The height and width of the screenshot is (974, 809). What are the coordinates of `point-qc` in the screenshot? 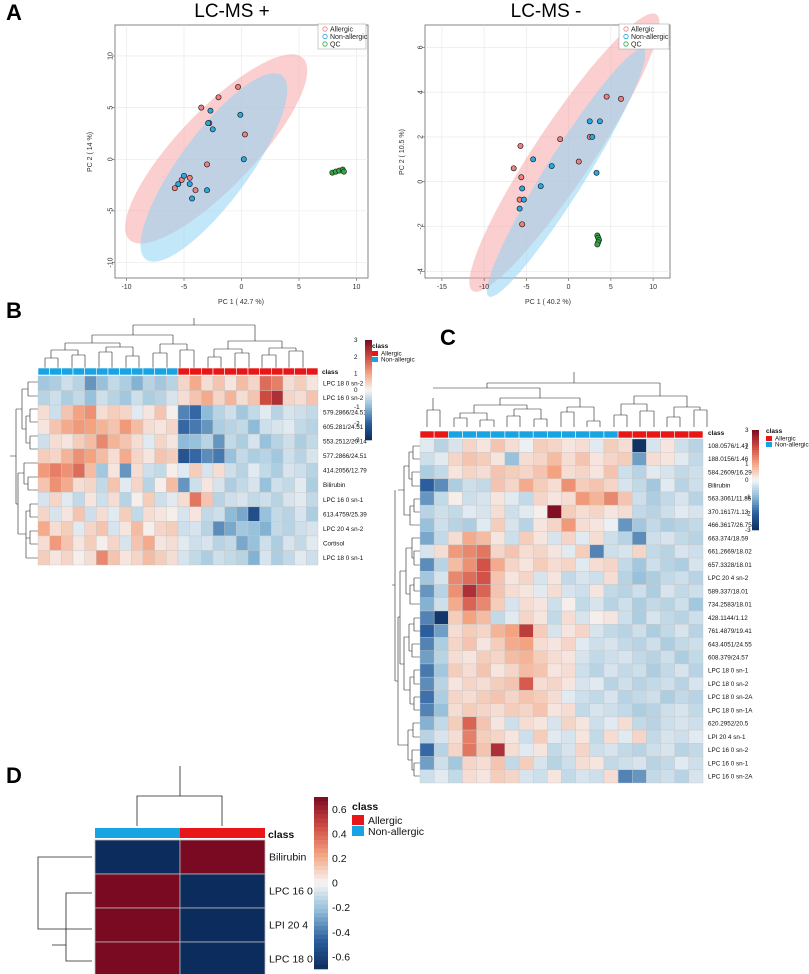 It's located at (343, 171).